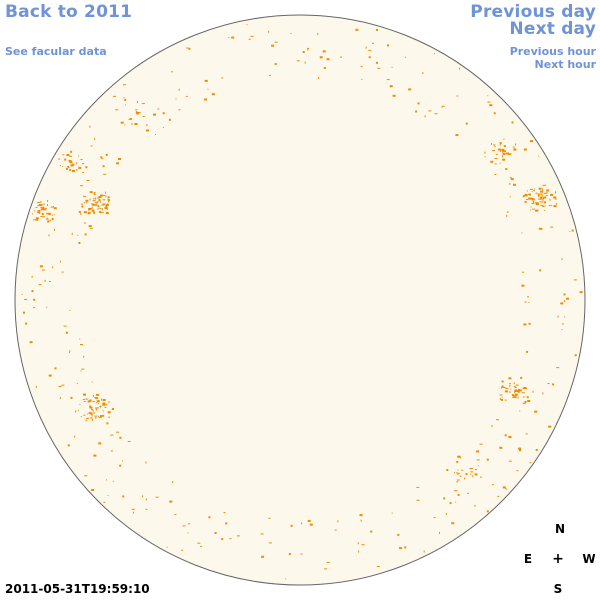 The image size is (600, 600). What do you see at coordinates (69, 12) in the screenshot?
I see `back-to-year-link: Back to 2011` at bounding box center [69, 12].